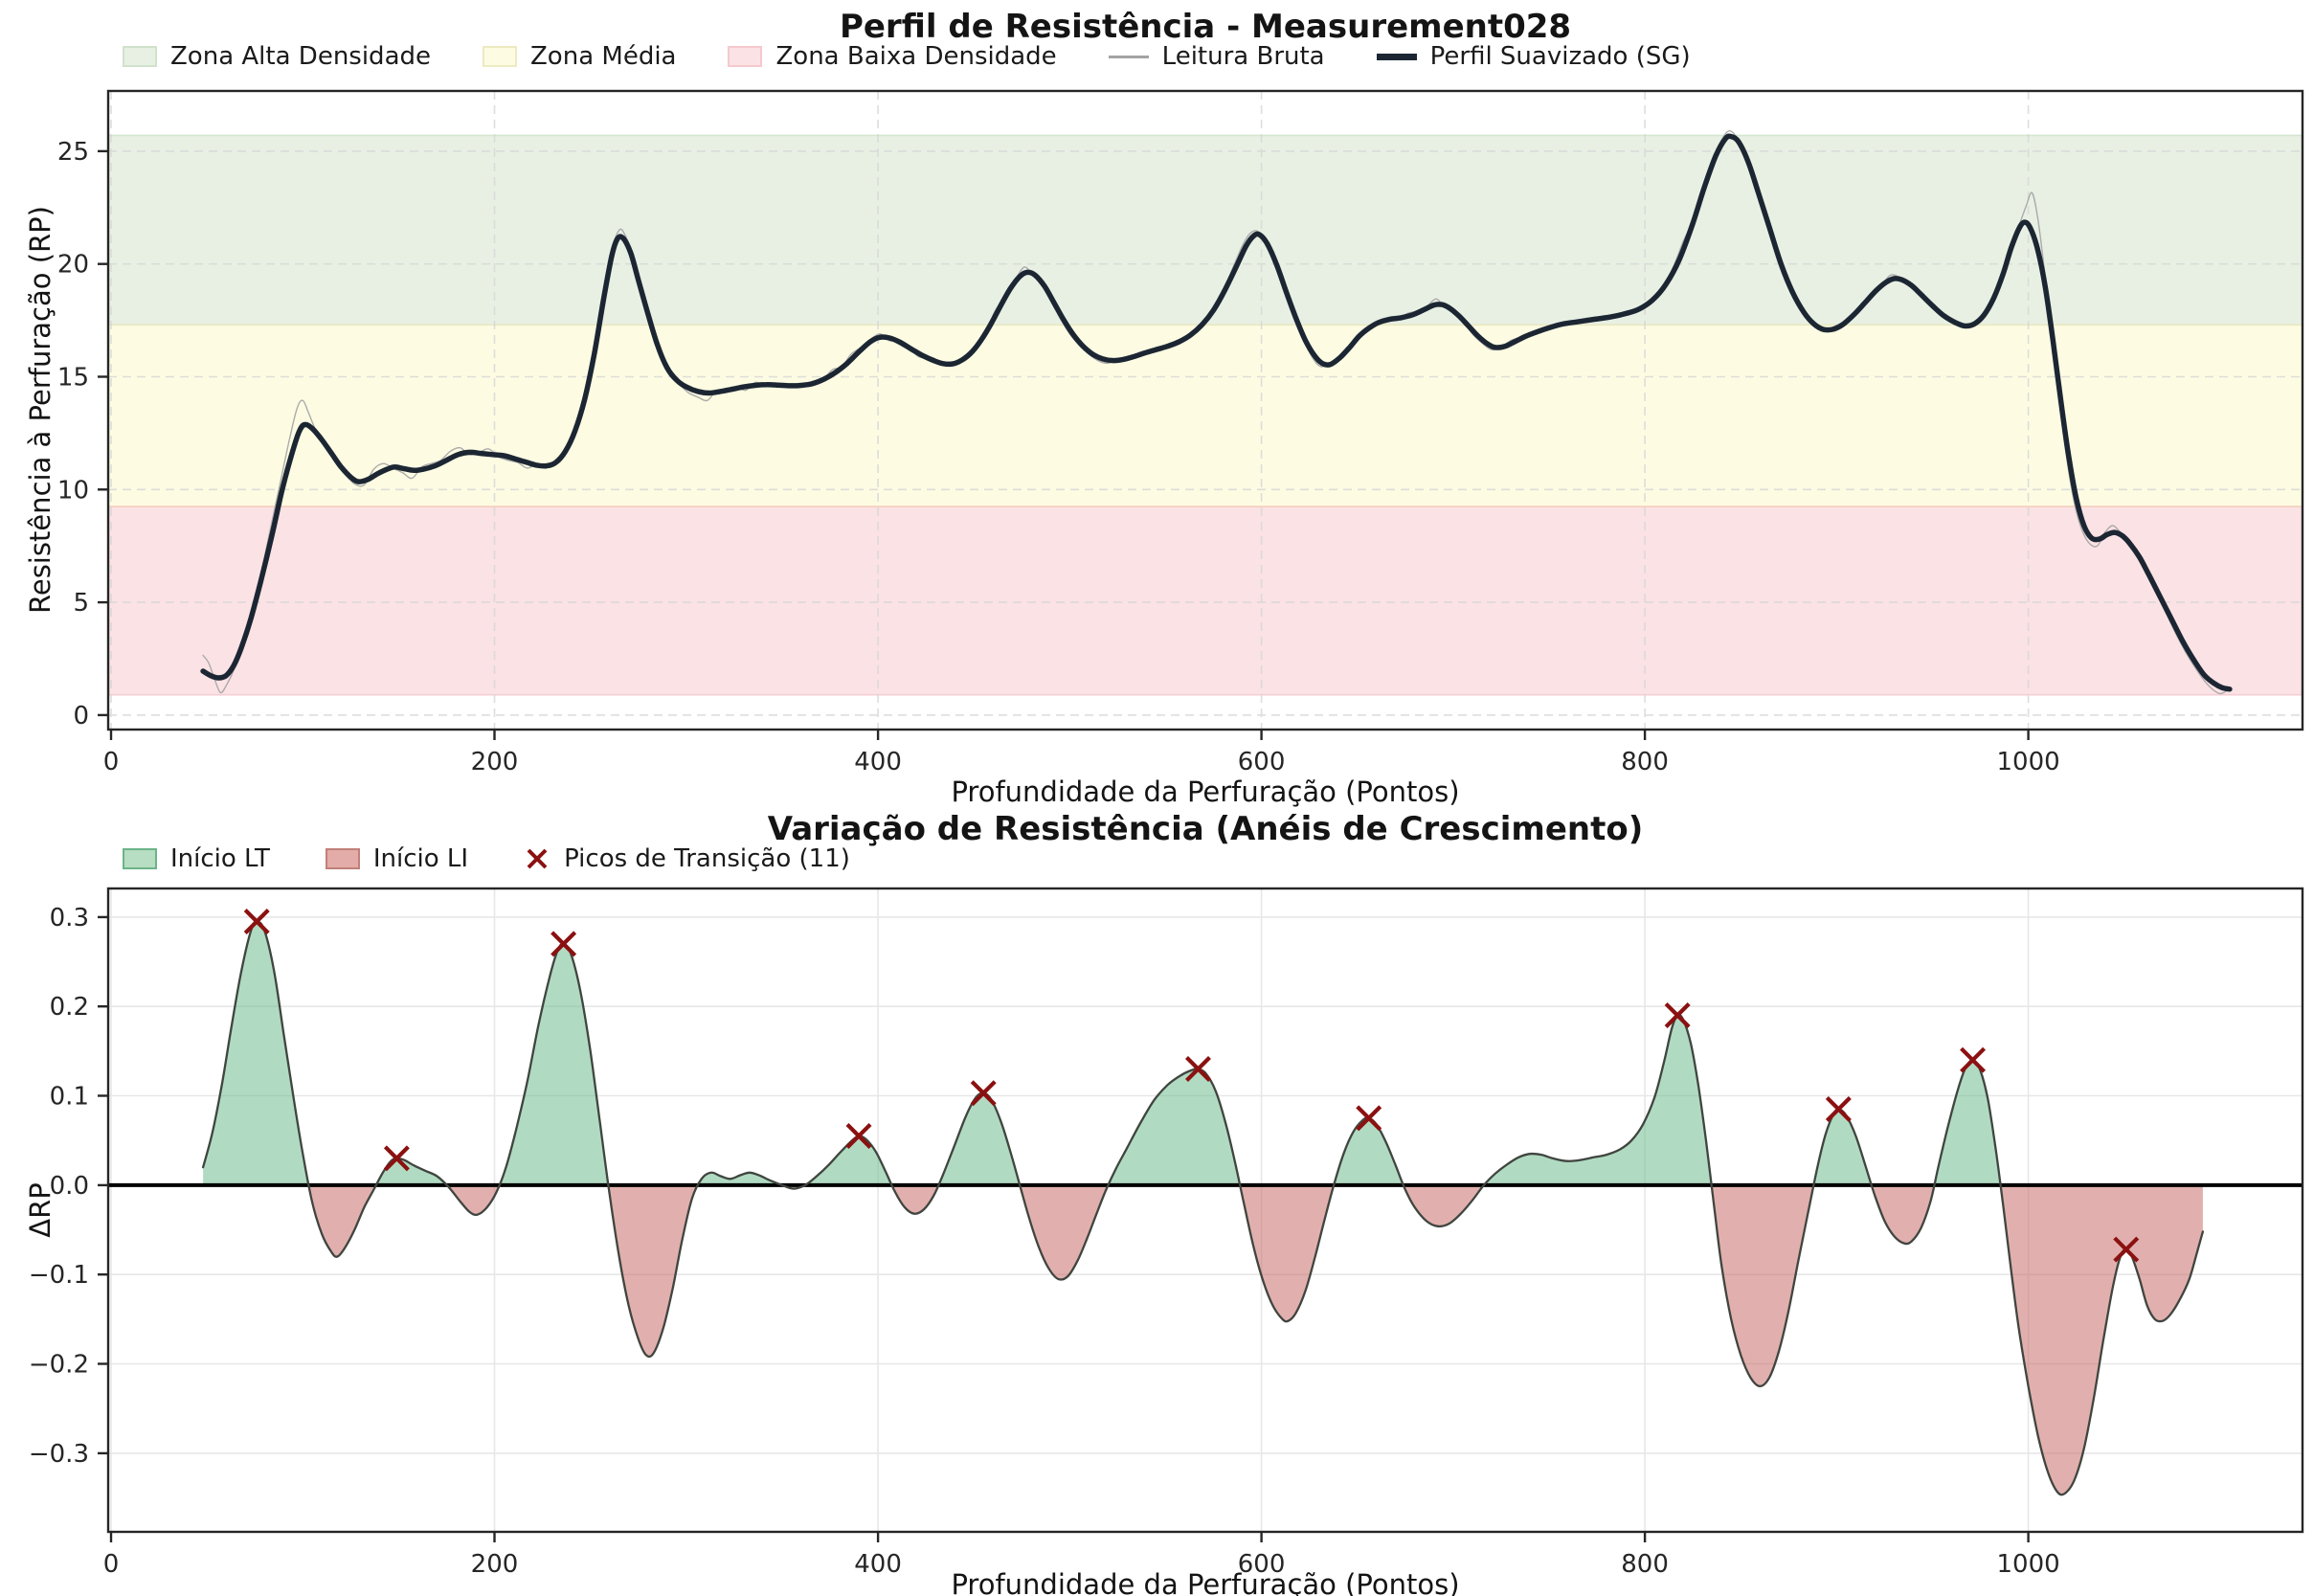  What do you see at coordinates (1560, 56) in the screenshot?
I see `legend-label: Perfil Suavizado (SG)` at bounding box center [1560, 56].